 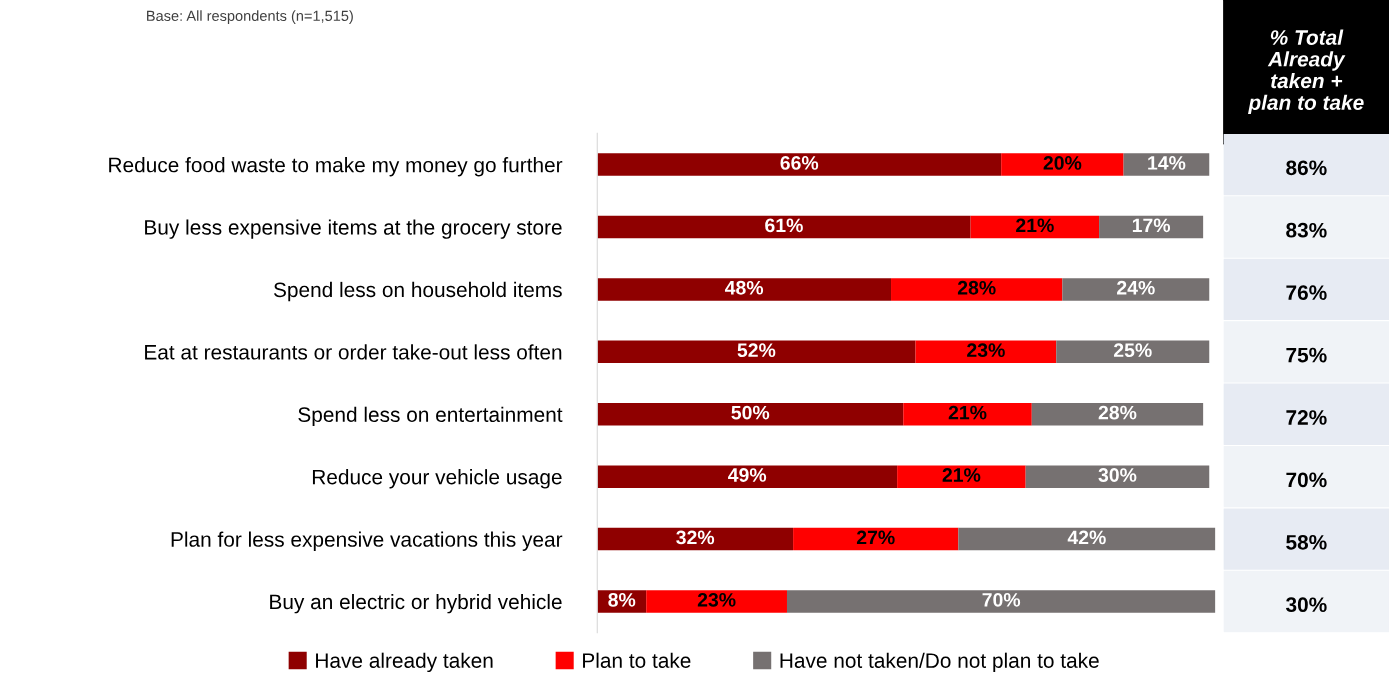 I want to click on text: 76%, so click(x=1306, y=292).